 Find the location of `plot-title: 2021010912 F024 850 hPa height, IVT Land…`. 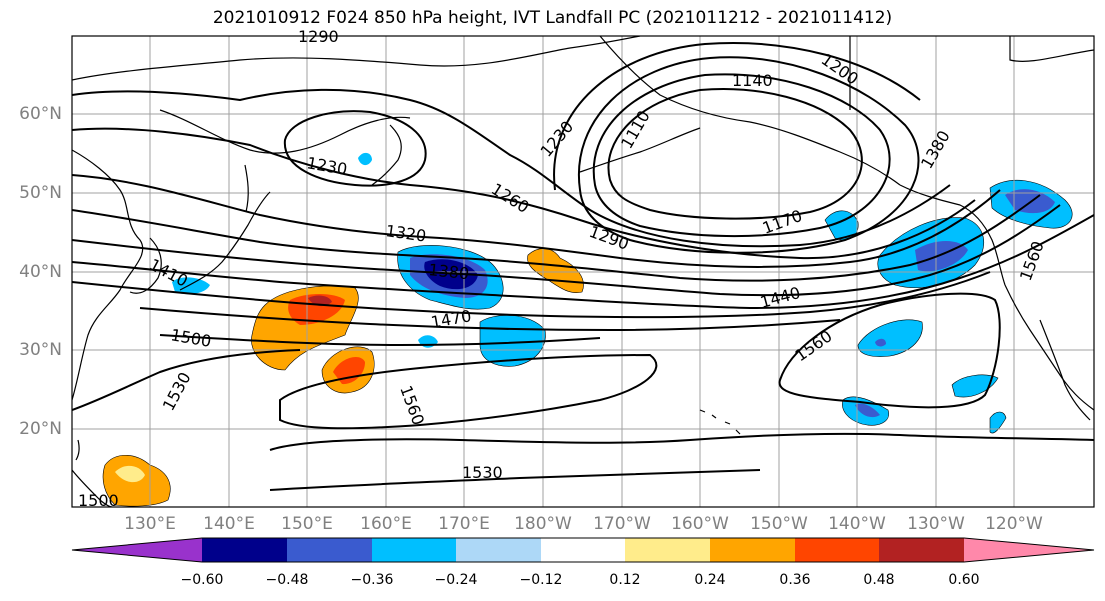

plot-title: 2021010912 F024 850 hPa height, IVT Land… is located at coordinates (552, 18).